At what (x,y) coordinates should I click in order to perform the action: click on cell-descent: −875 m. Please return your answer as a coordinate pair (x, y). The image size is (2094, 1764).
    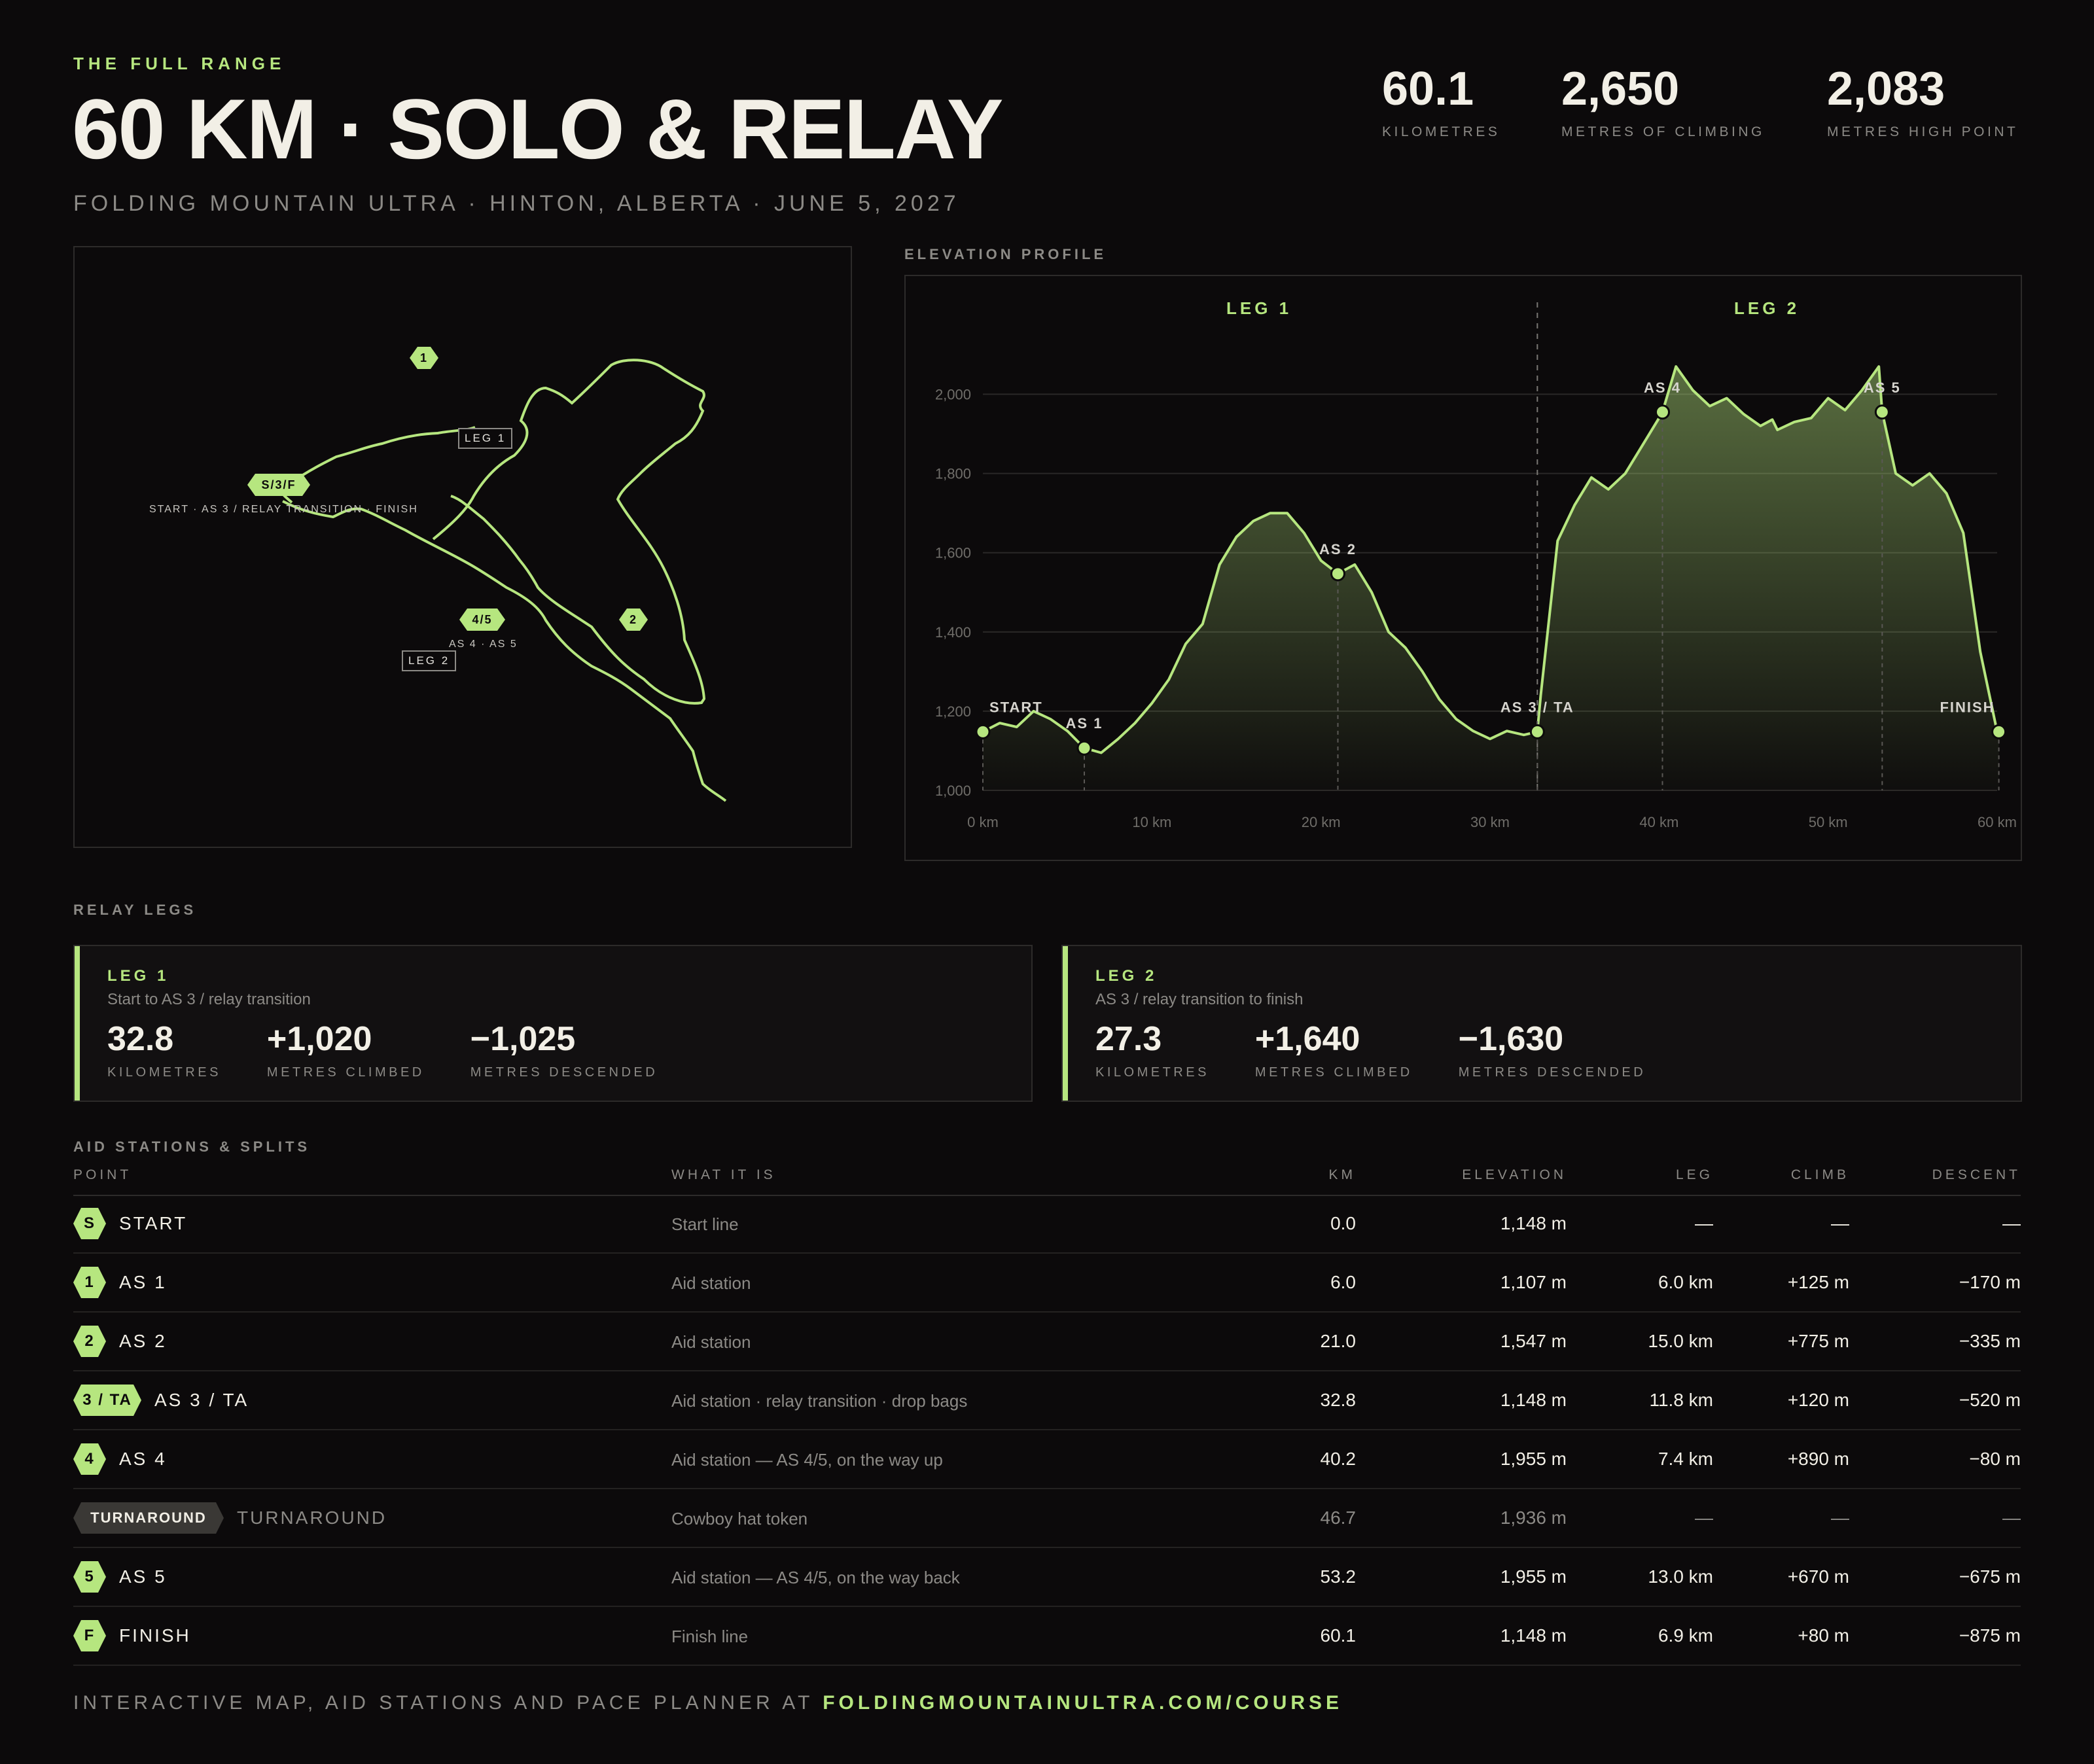
    Looking at the image, I should click on (1990, 1635).